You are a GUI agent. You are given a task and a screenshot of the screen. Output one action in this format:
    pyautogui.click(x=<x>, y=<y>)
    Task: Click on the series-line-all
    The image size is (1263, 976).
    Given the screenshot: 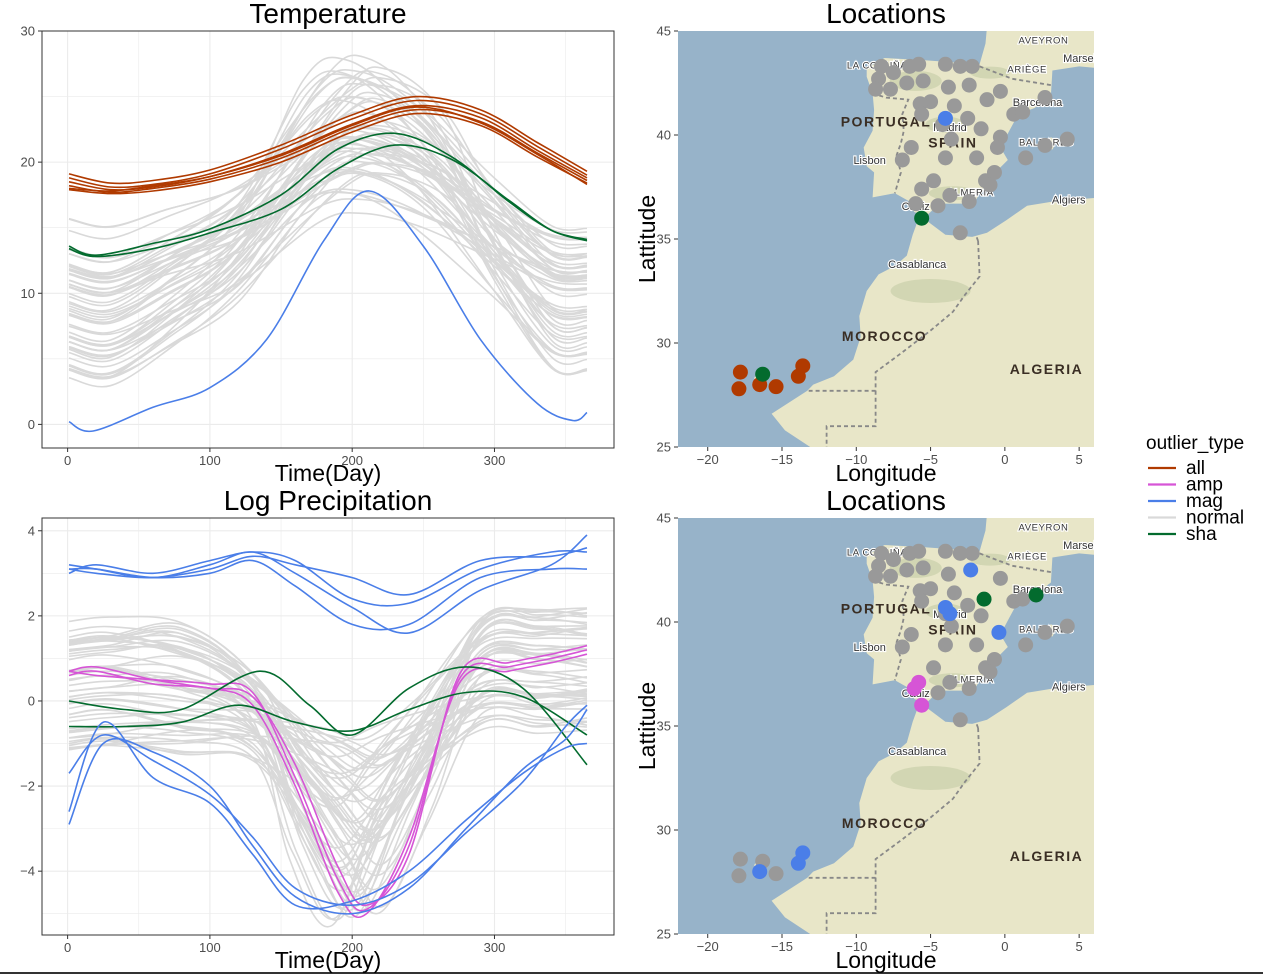 What is the action you would take?
    pyautogui.click(x=328, y=140)
    